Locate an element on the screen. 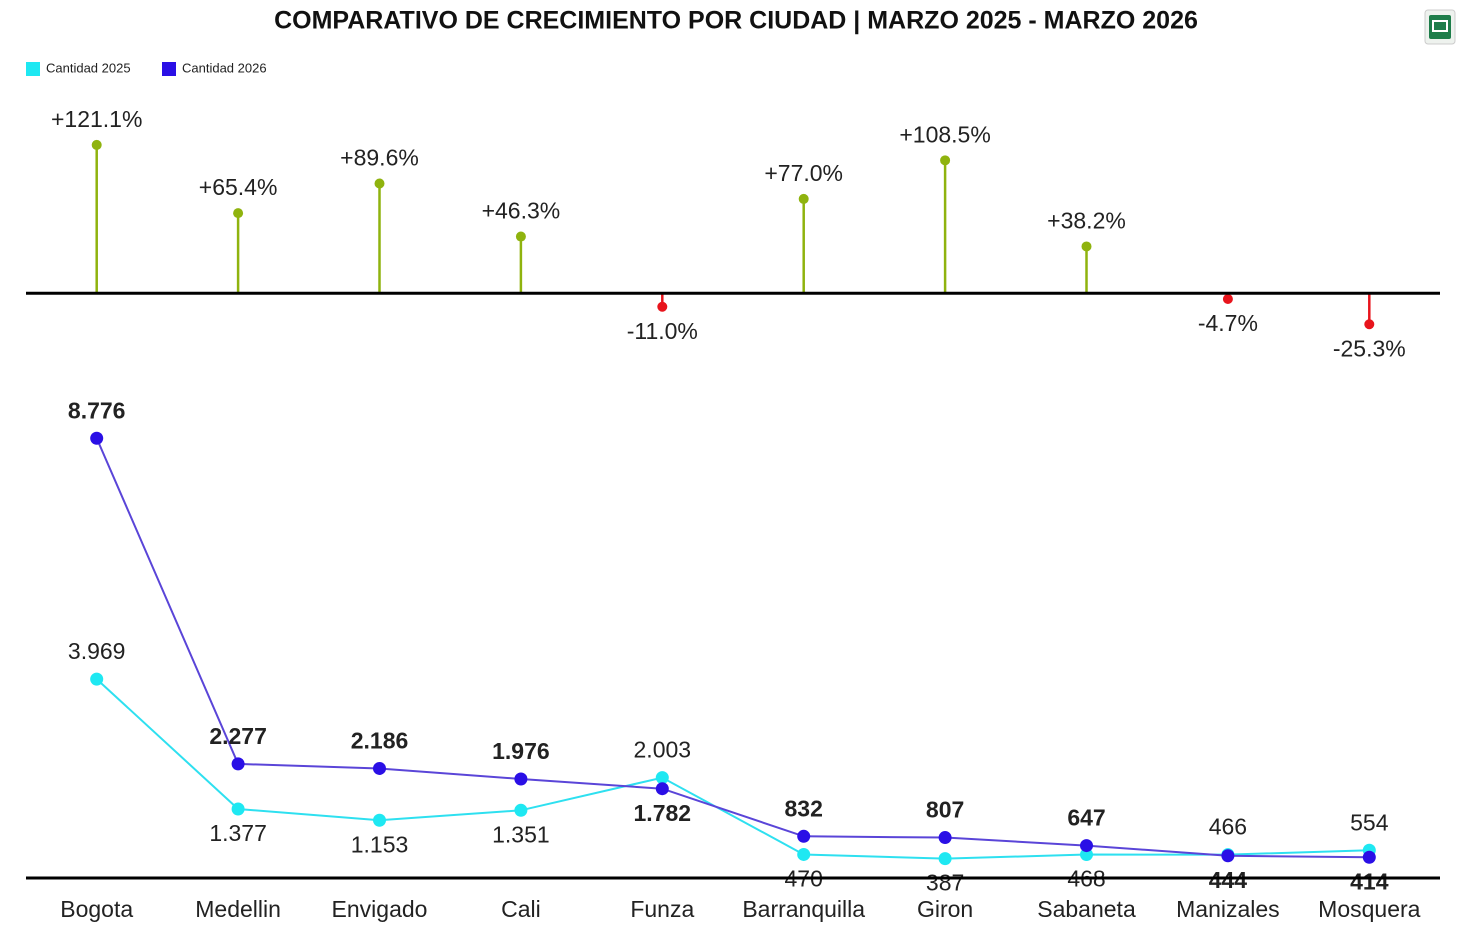 This screenshot has width=1457, height=925. x-tick-label: Mosquera is located at coordinates (1369, 909).